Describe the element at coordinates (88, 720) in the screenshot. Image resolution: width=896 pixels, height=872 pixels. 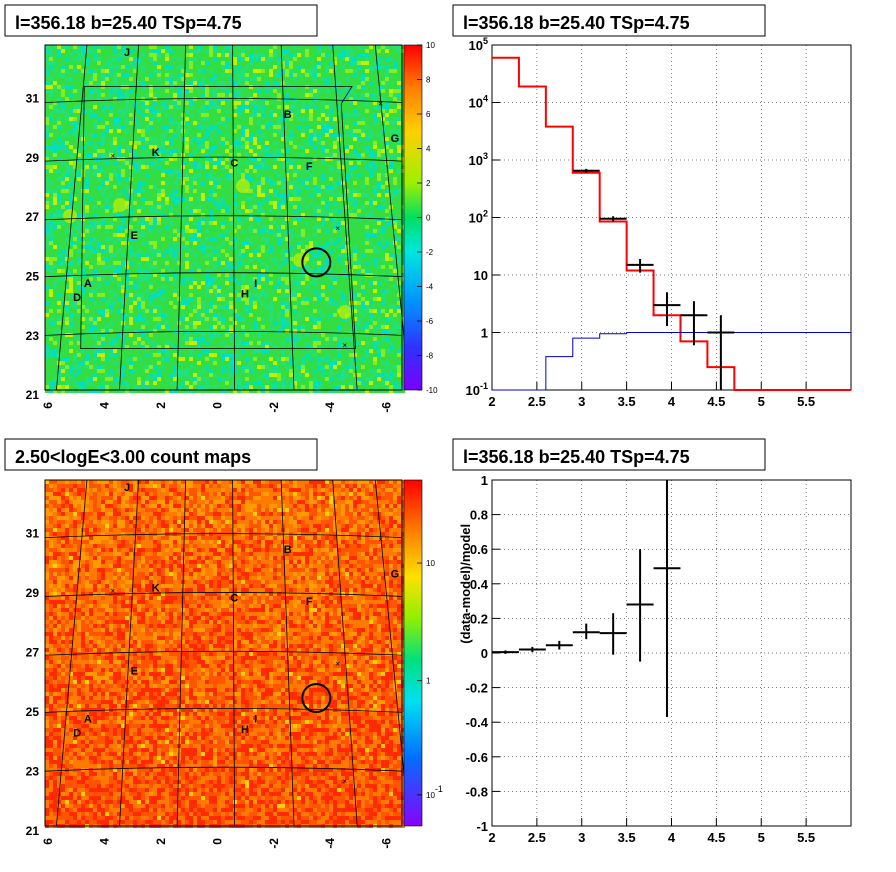
I see `source-label: A` at that location.